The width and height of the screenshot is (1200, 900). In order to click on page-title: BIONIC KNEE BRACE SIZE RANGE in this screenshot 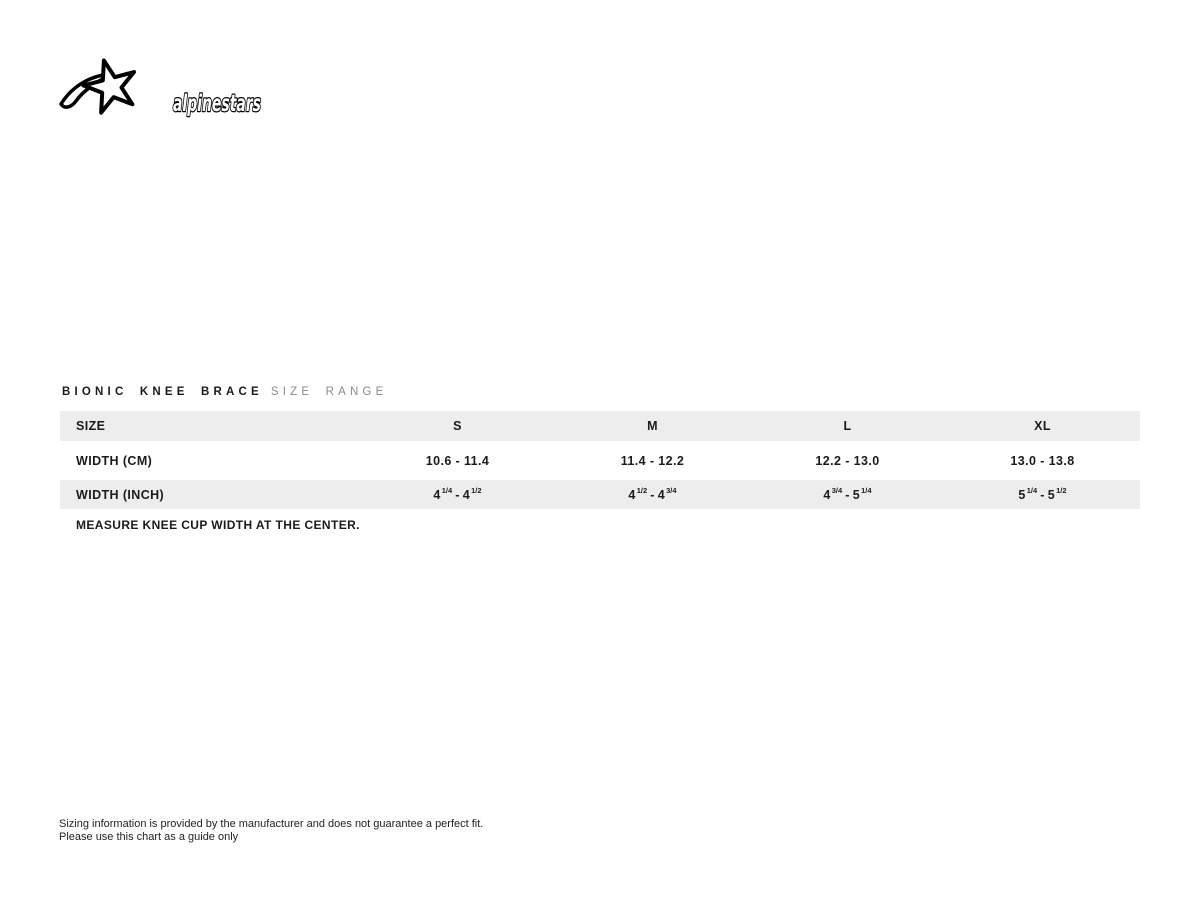, I will do `click(225, 392)`.